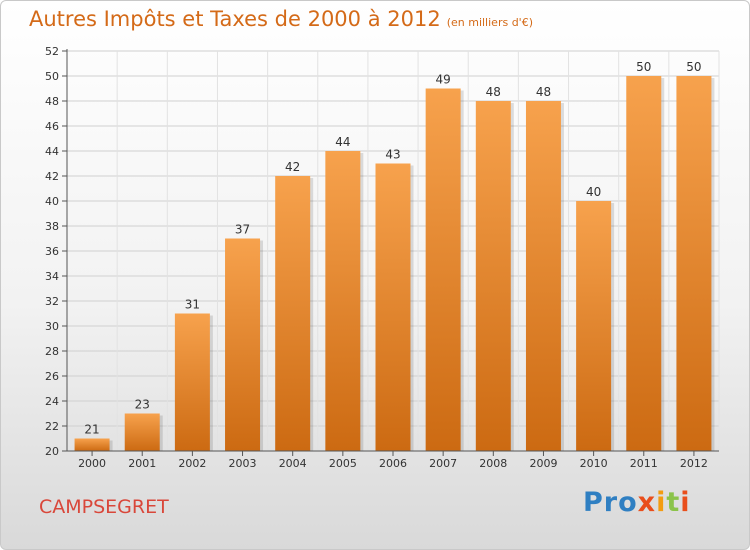 This screenshot has height=550, width=750. What do you see at coordinates (443, 463) in the screenshot?
I see `x-tick-label: 2007` at bounding box center [443, 463].